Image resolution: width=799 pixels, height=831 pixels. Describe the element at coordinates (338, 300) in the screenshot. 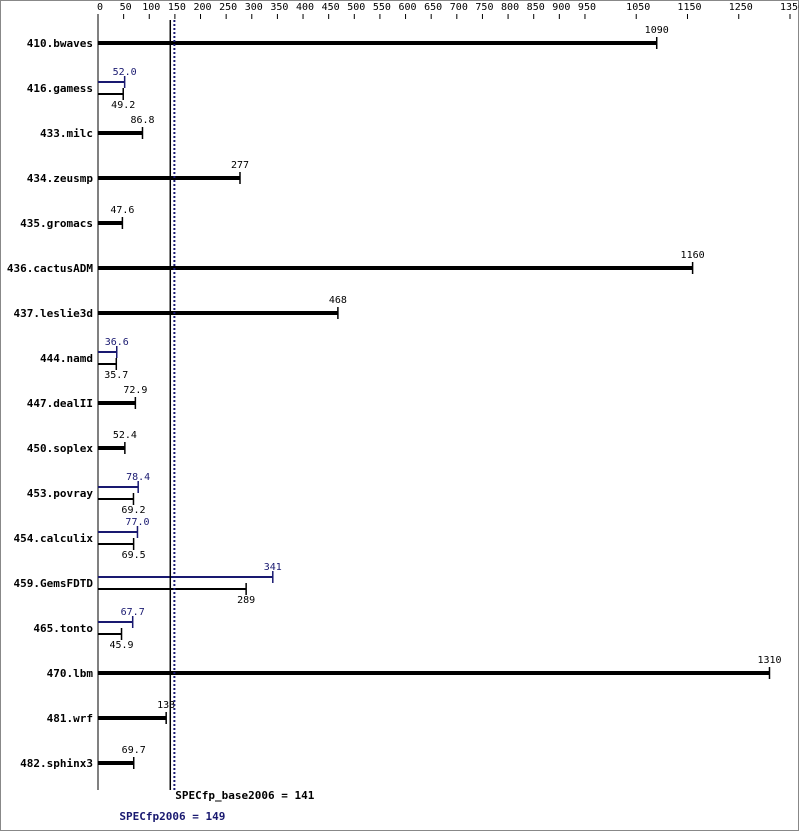

I see `value-label: 468` at that location.